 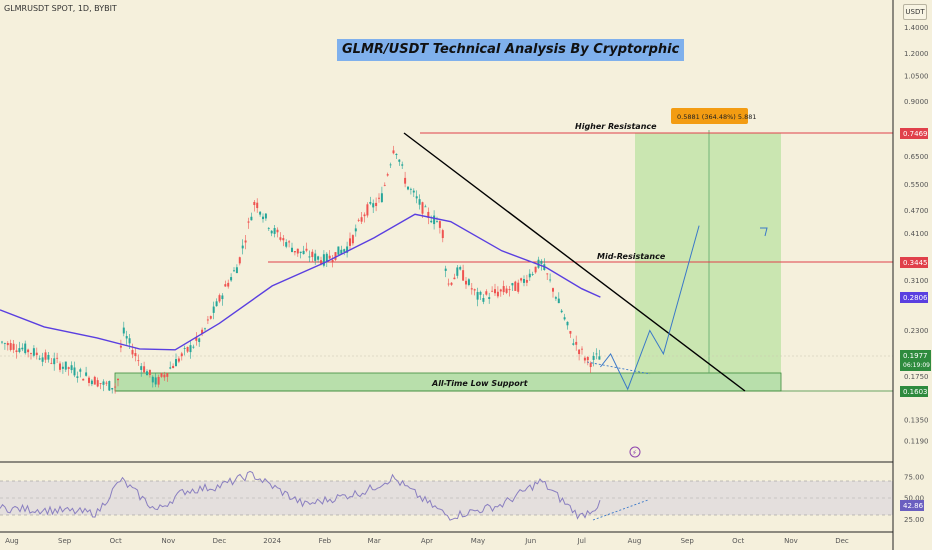 I want to click on support-trend-dotted, so click(x=618, y=368).